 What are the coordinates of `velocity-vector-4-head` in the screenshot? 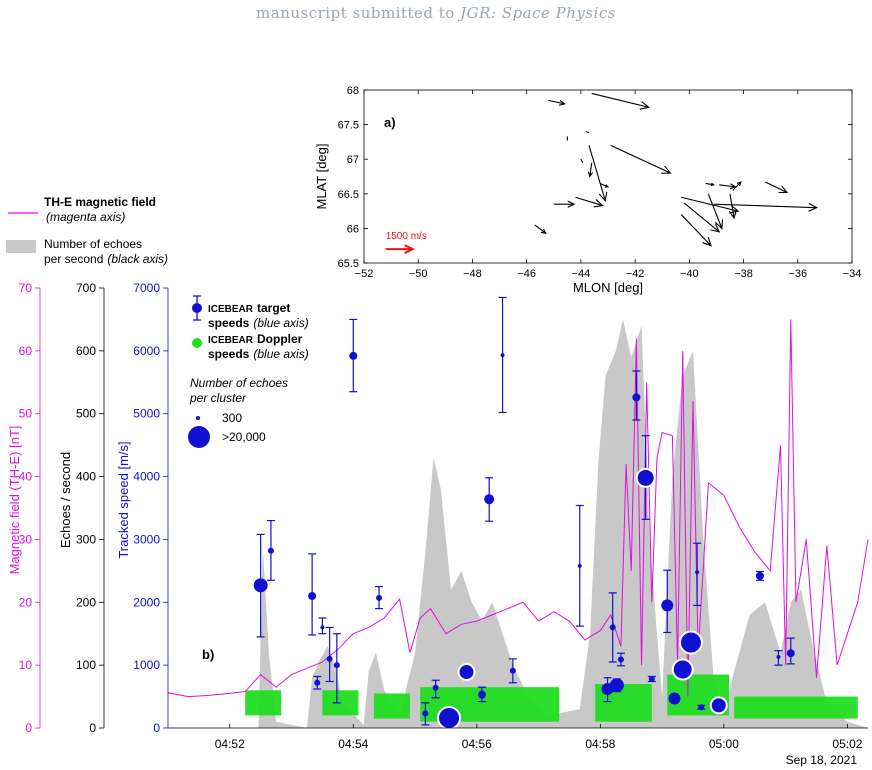 It's located at (603, 196).